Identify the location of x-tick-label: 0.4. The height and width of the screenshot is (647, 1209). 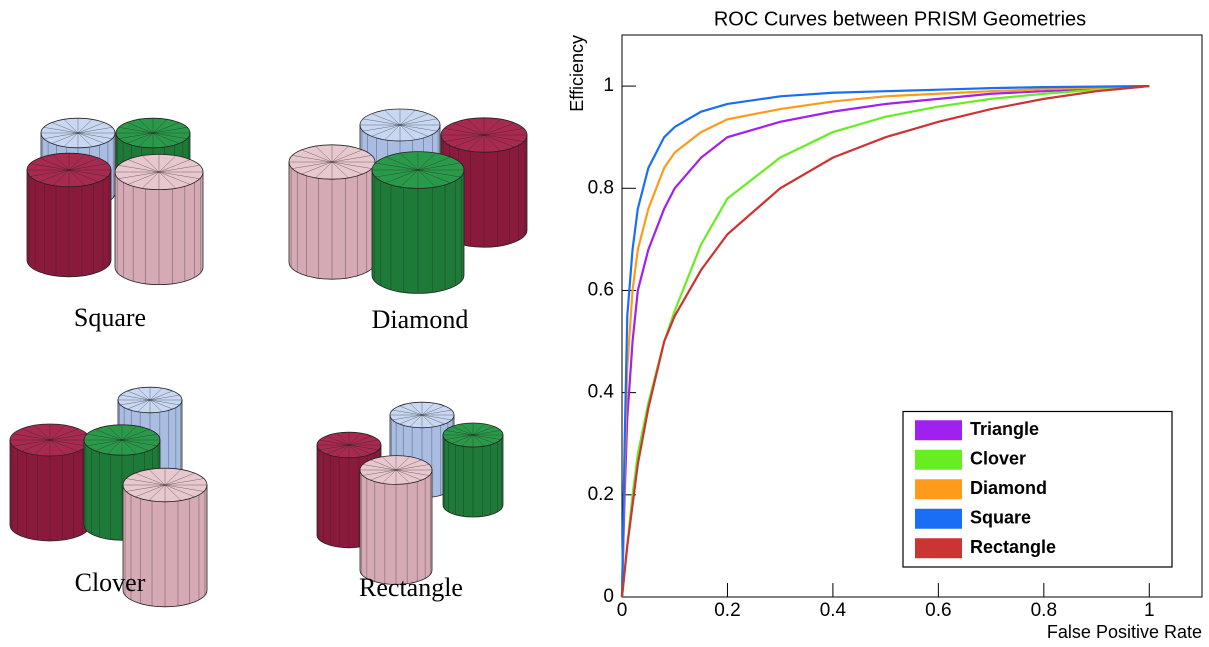
(833, 610).